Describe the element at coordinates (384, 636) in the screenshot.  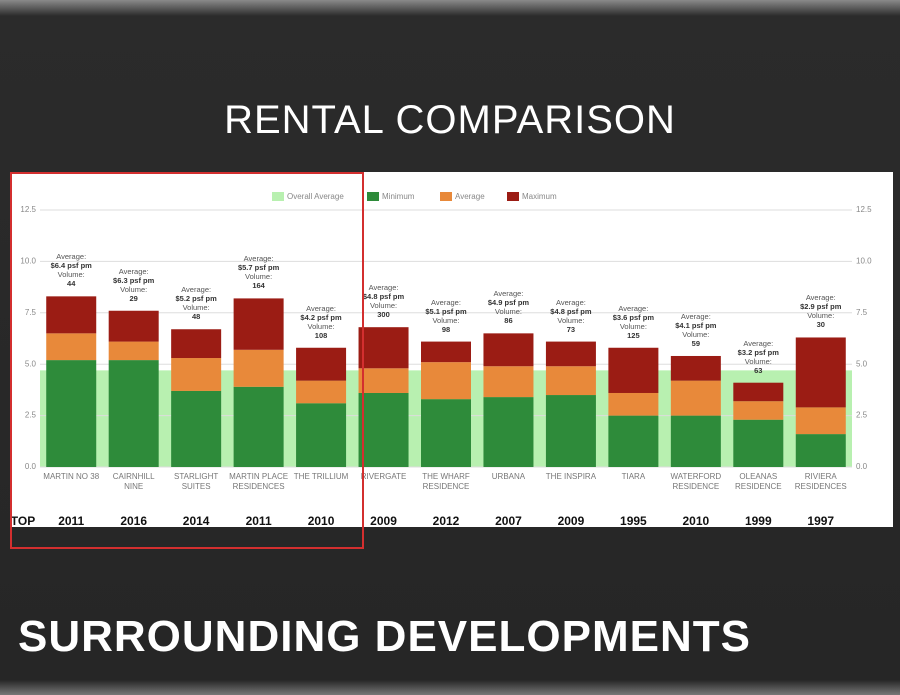
I see `footer-title: SURROUNDING DEVELOPMENTS` at that location.